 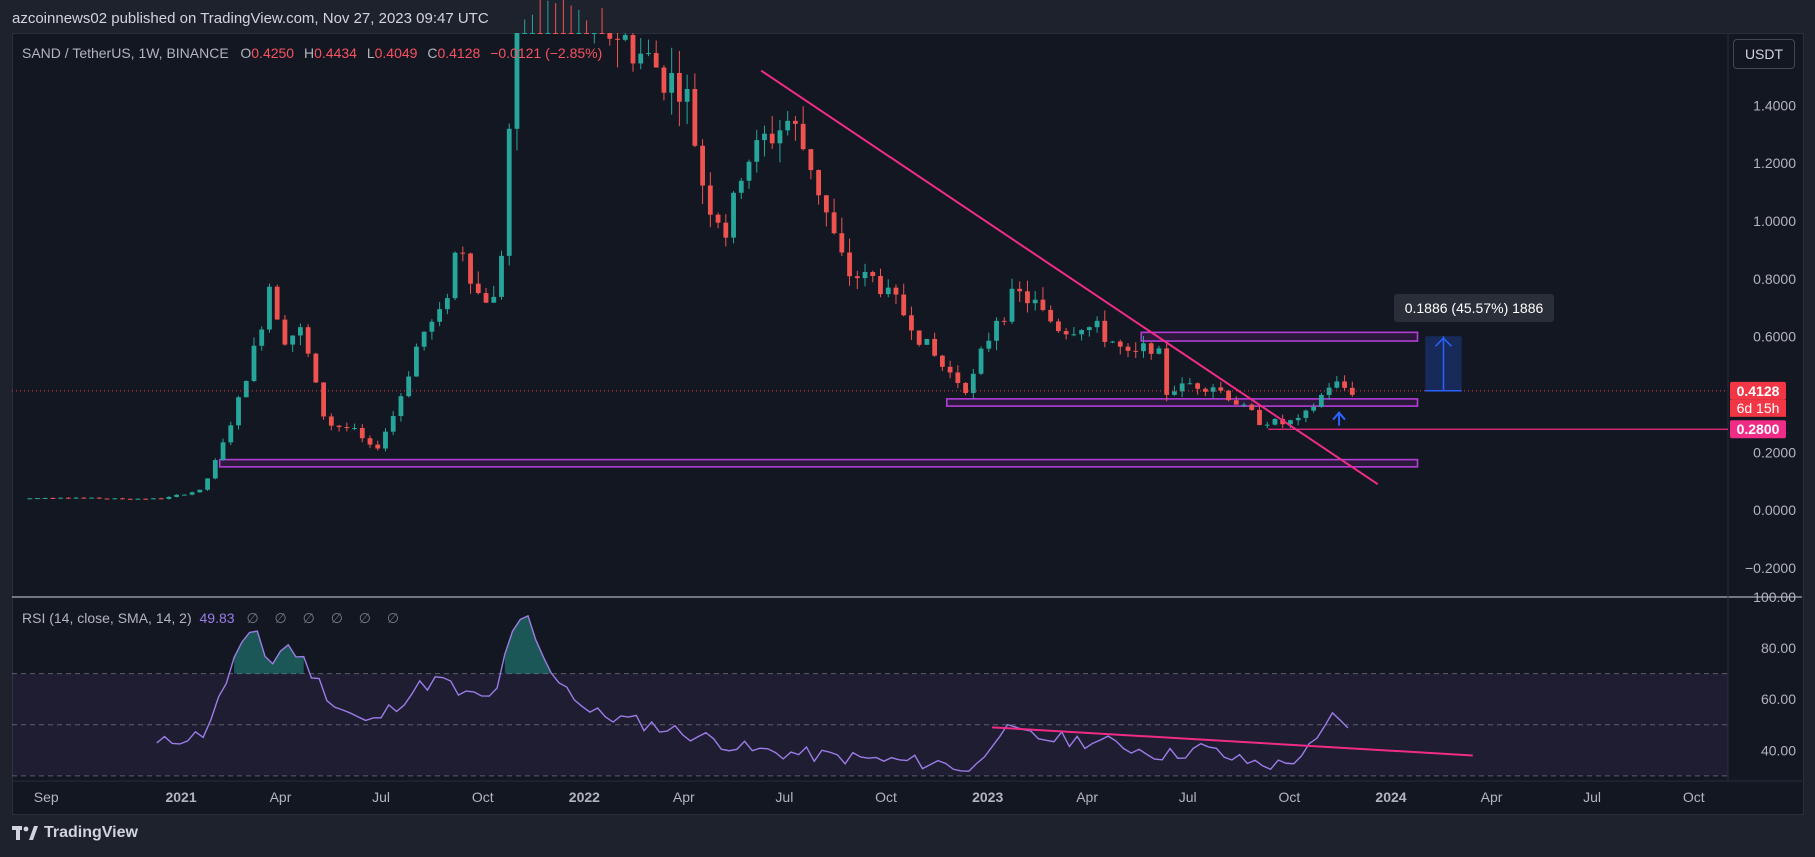 I want to click on level-price-label-bg, so click(x=1758, y=429).